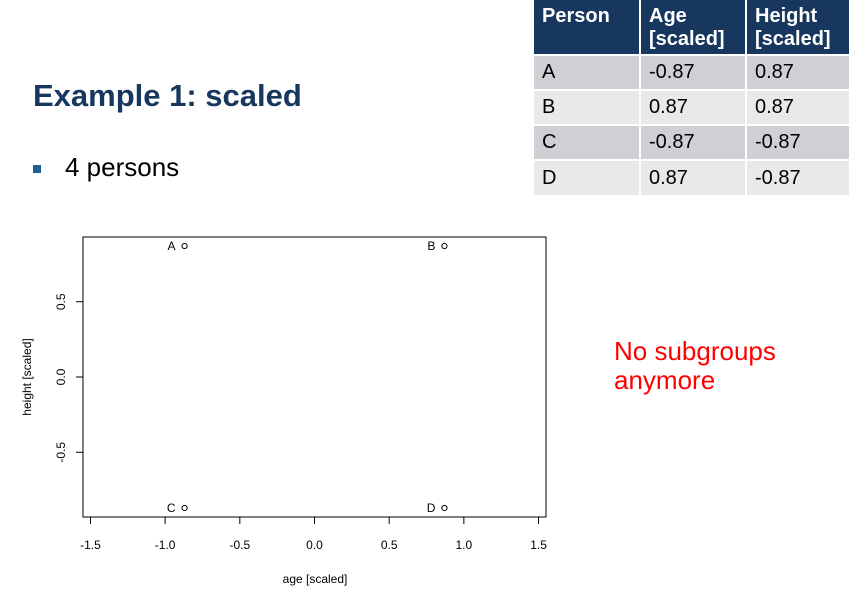  What do you see at coordinates (313, 534) in the screenshot?
I see `x-axis-ticks: -1.5 -1.0 -0.5 0.0 0.5 1.0 1.5` at bounding box center [313, 534].